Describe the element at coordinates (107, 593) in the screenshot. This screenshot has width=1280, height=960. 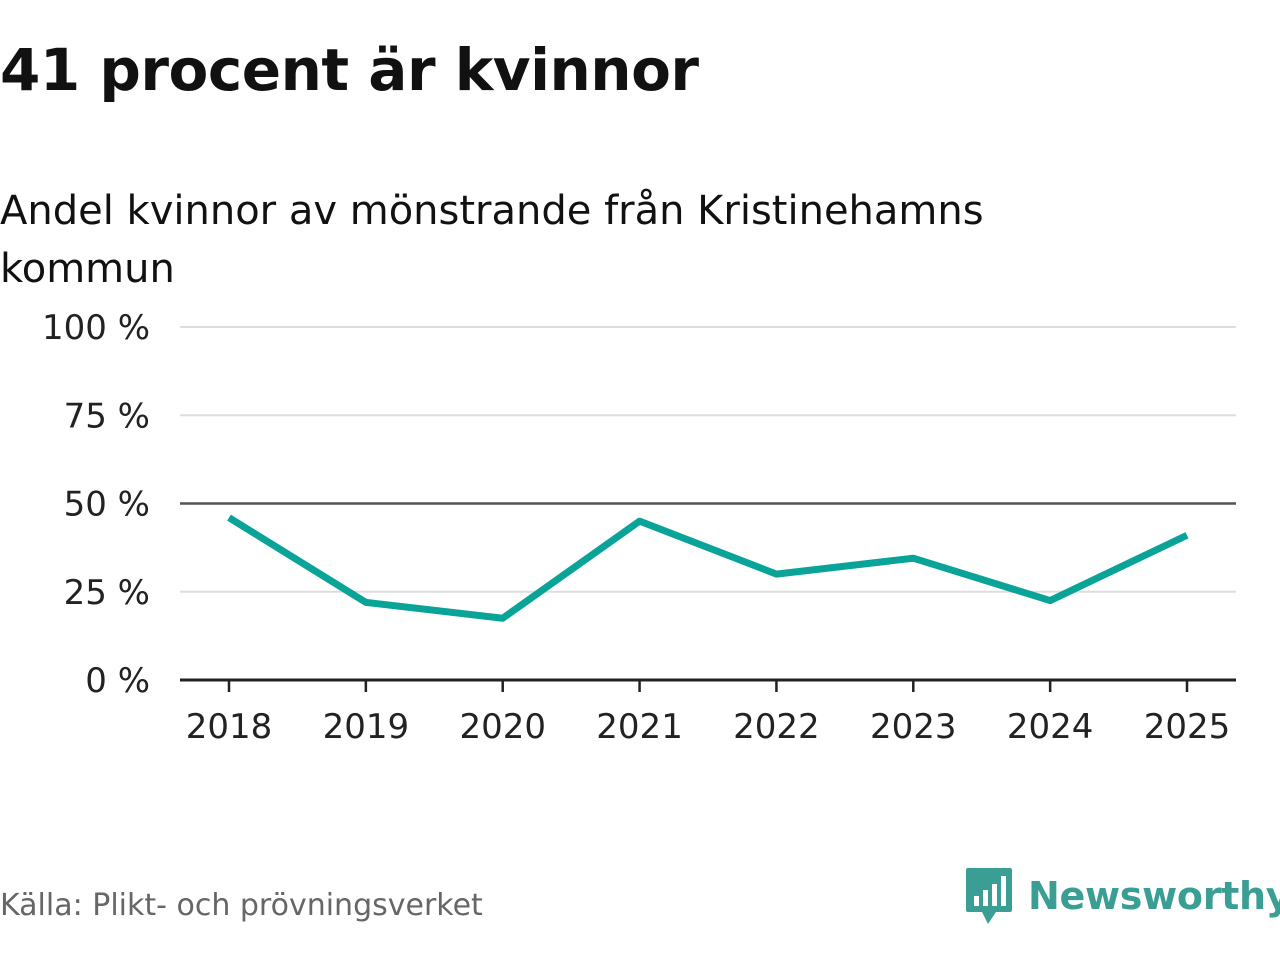
I see `y-tick-label: 25 %` at that location.